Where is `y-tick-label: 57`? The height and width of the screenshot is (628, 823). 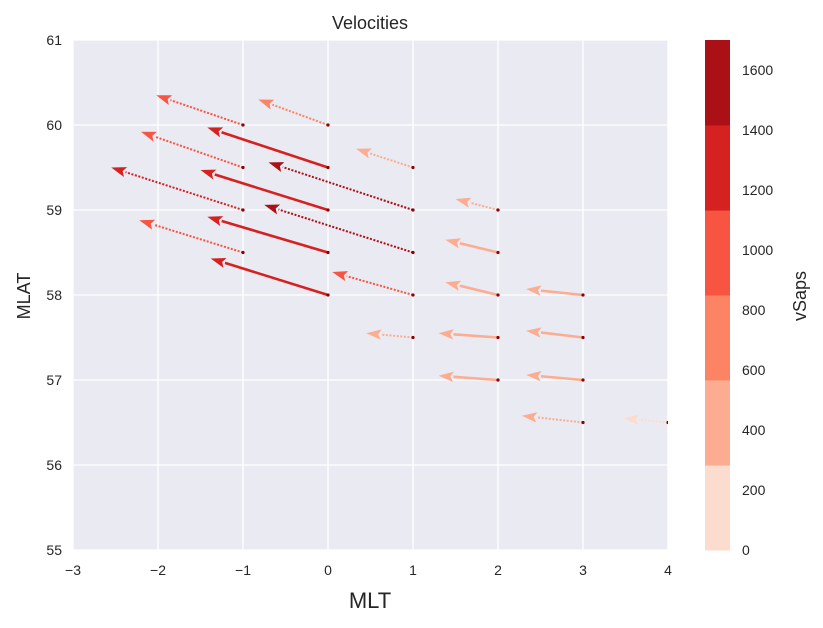 y-tick-label: 57 is located at coordinates (54, 380).